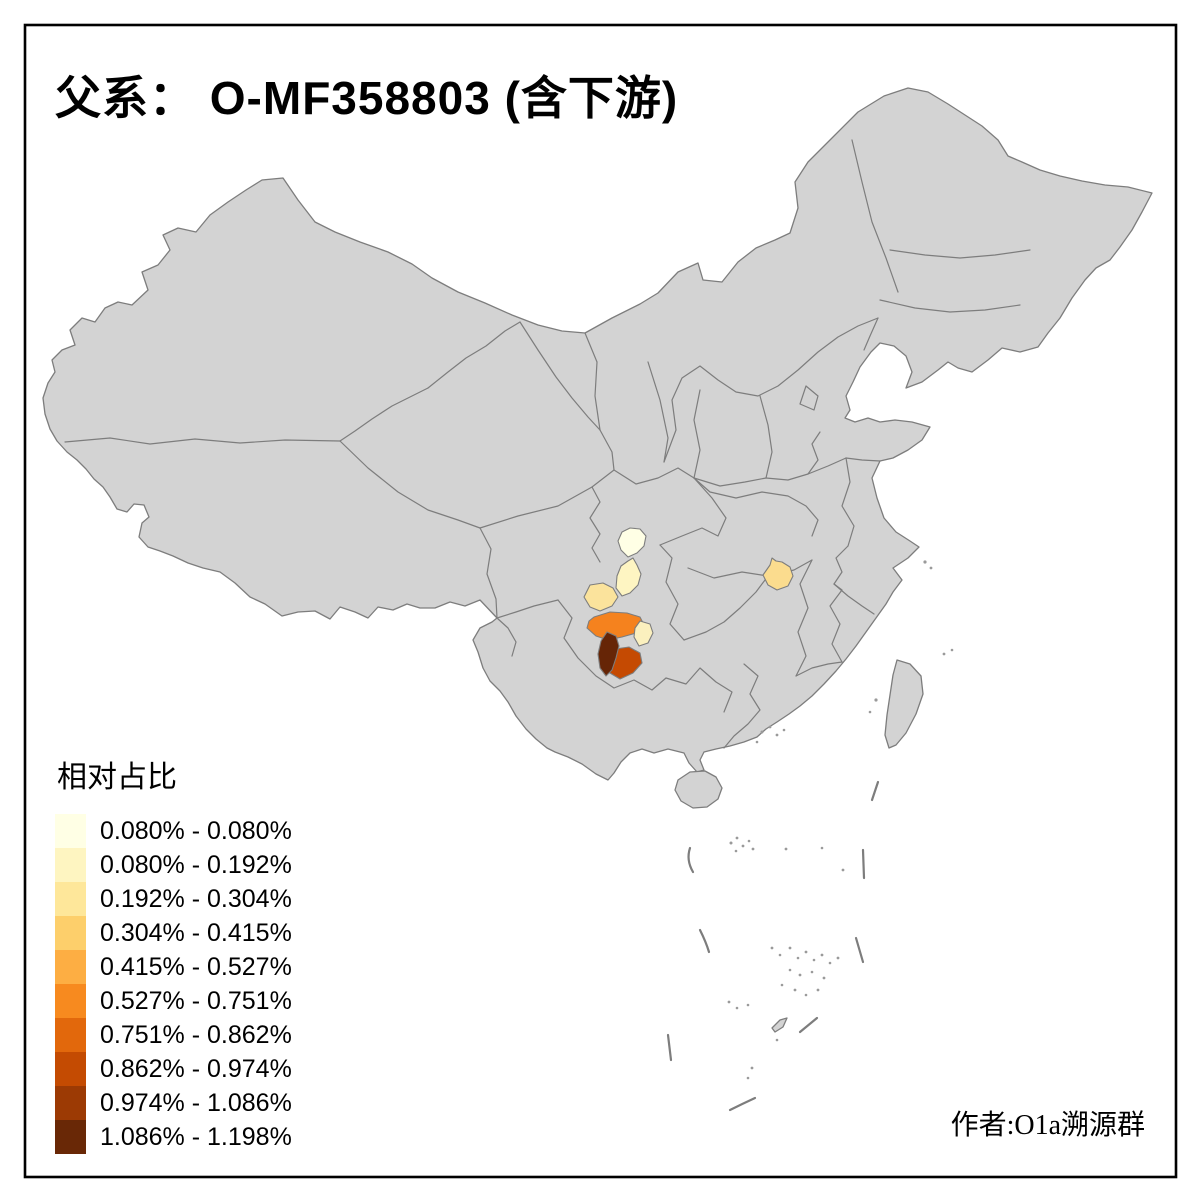 This screenshot has height=1200, width=1200. What do you see at coordinates (196, 898) in the screenshot?
I see `legend-label: 0.192% - 0.304%` at bounding box center [196, 898].